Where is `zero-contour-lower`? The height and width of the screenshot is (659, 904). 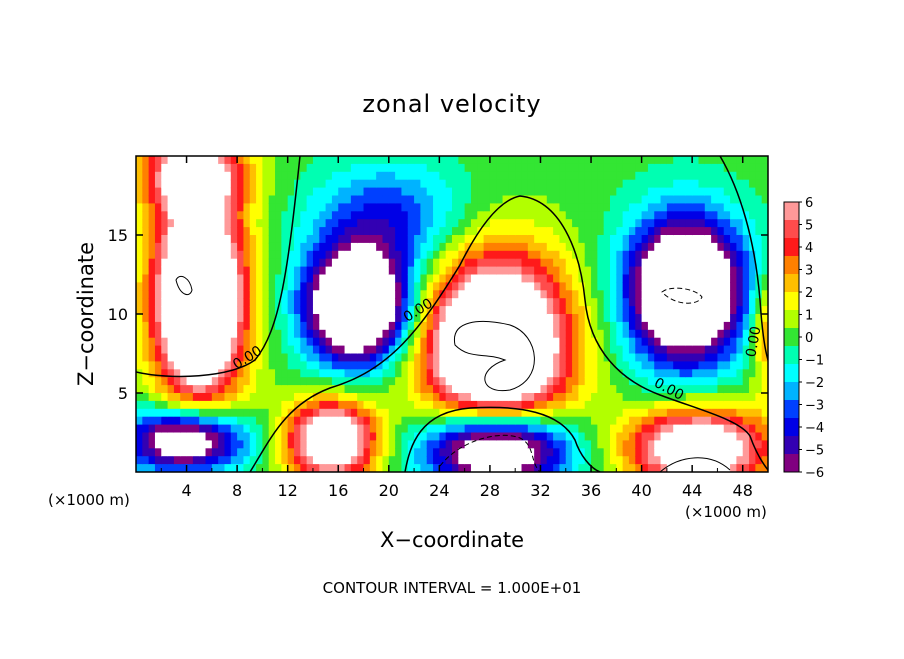
zero-contour-lower is located at coordinates (502, 439).